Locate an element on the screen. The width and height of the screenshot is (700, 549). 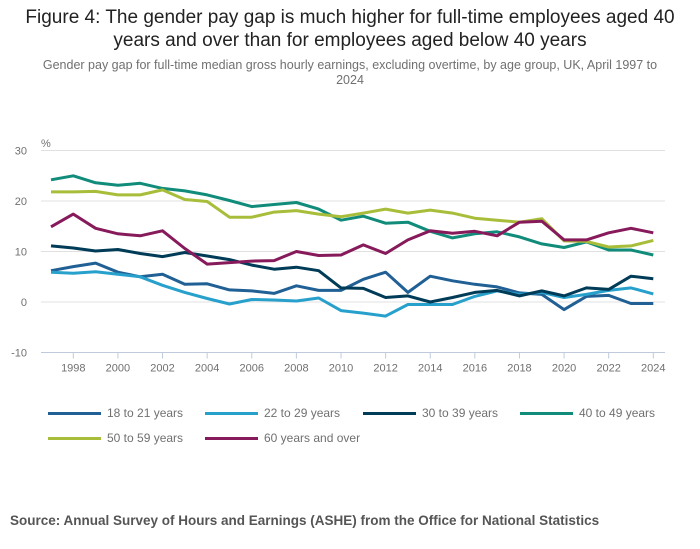
y-tick-label: 10 is located at coordinates (21, 253).